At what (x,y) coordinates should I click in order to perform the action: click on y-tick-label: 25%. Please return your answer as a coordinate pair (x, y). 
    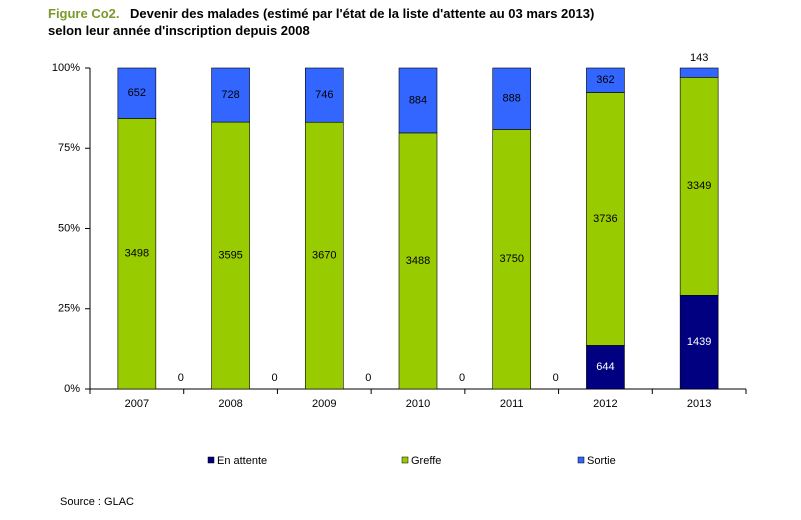
    Looking at the image, I should click on (69, 309).